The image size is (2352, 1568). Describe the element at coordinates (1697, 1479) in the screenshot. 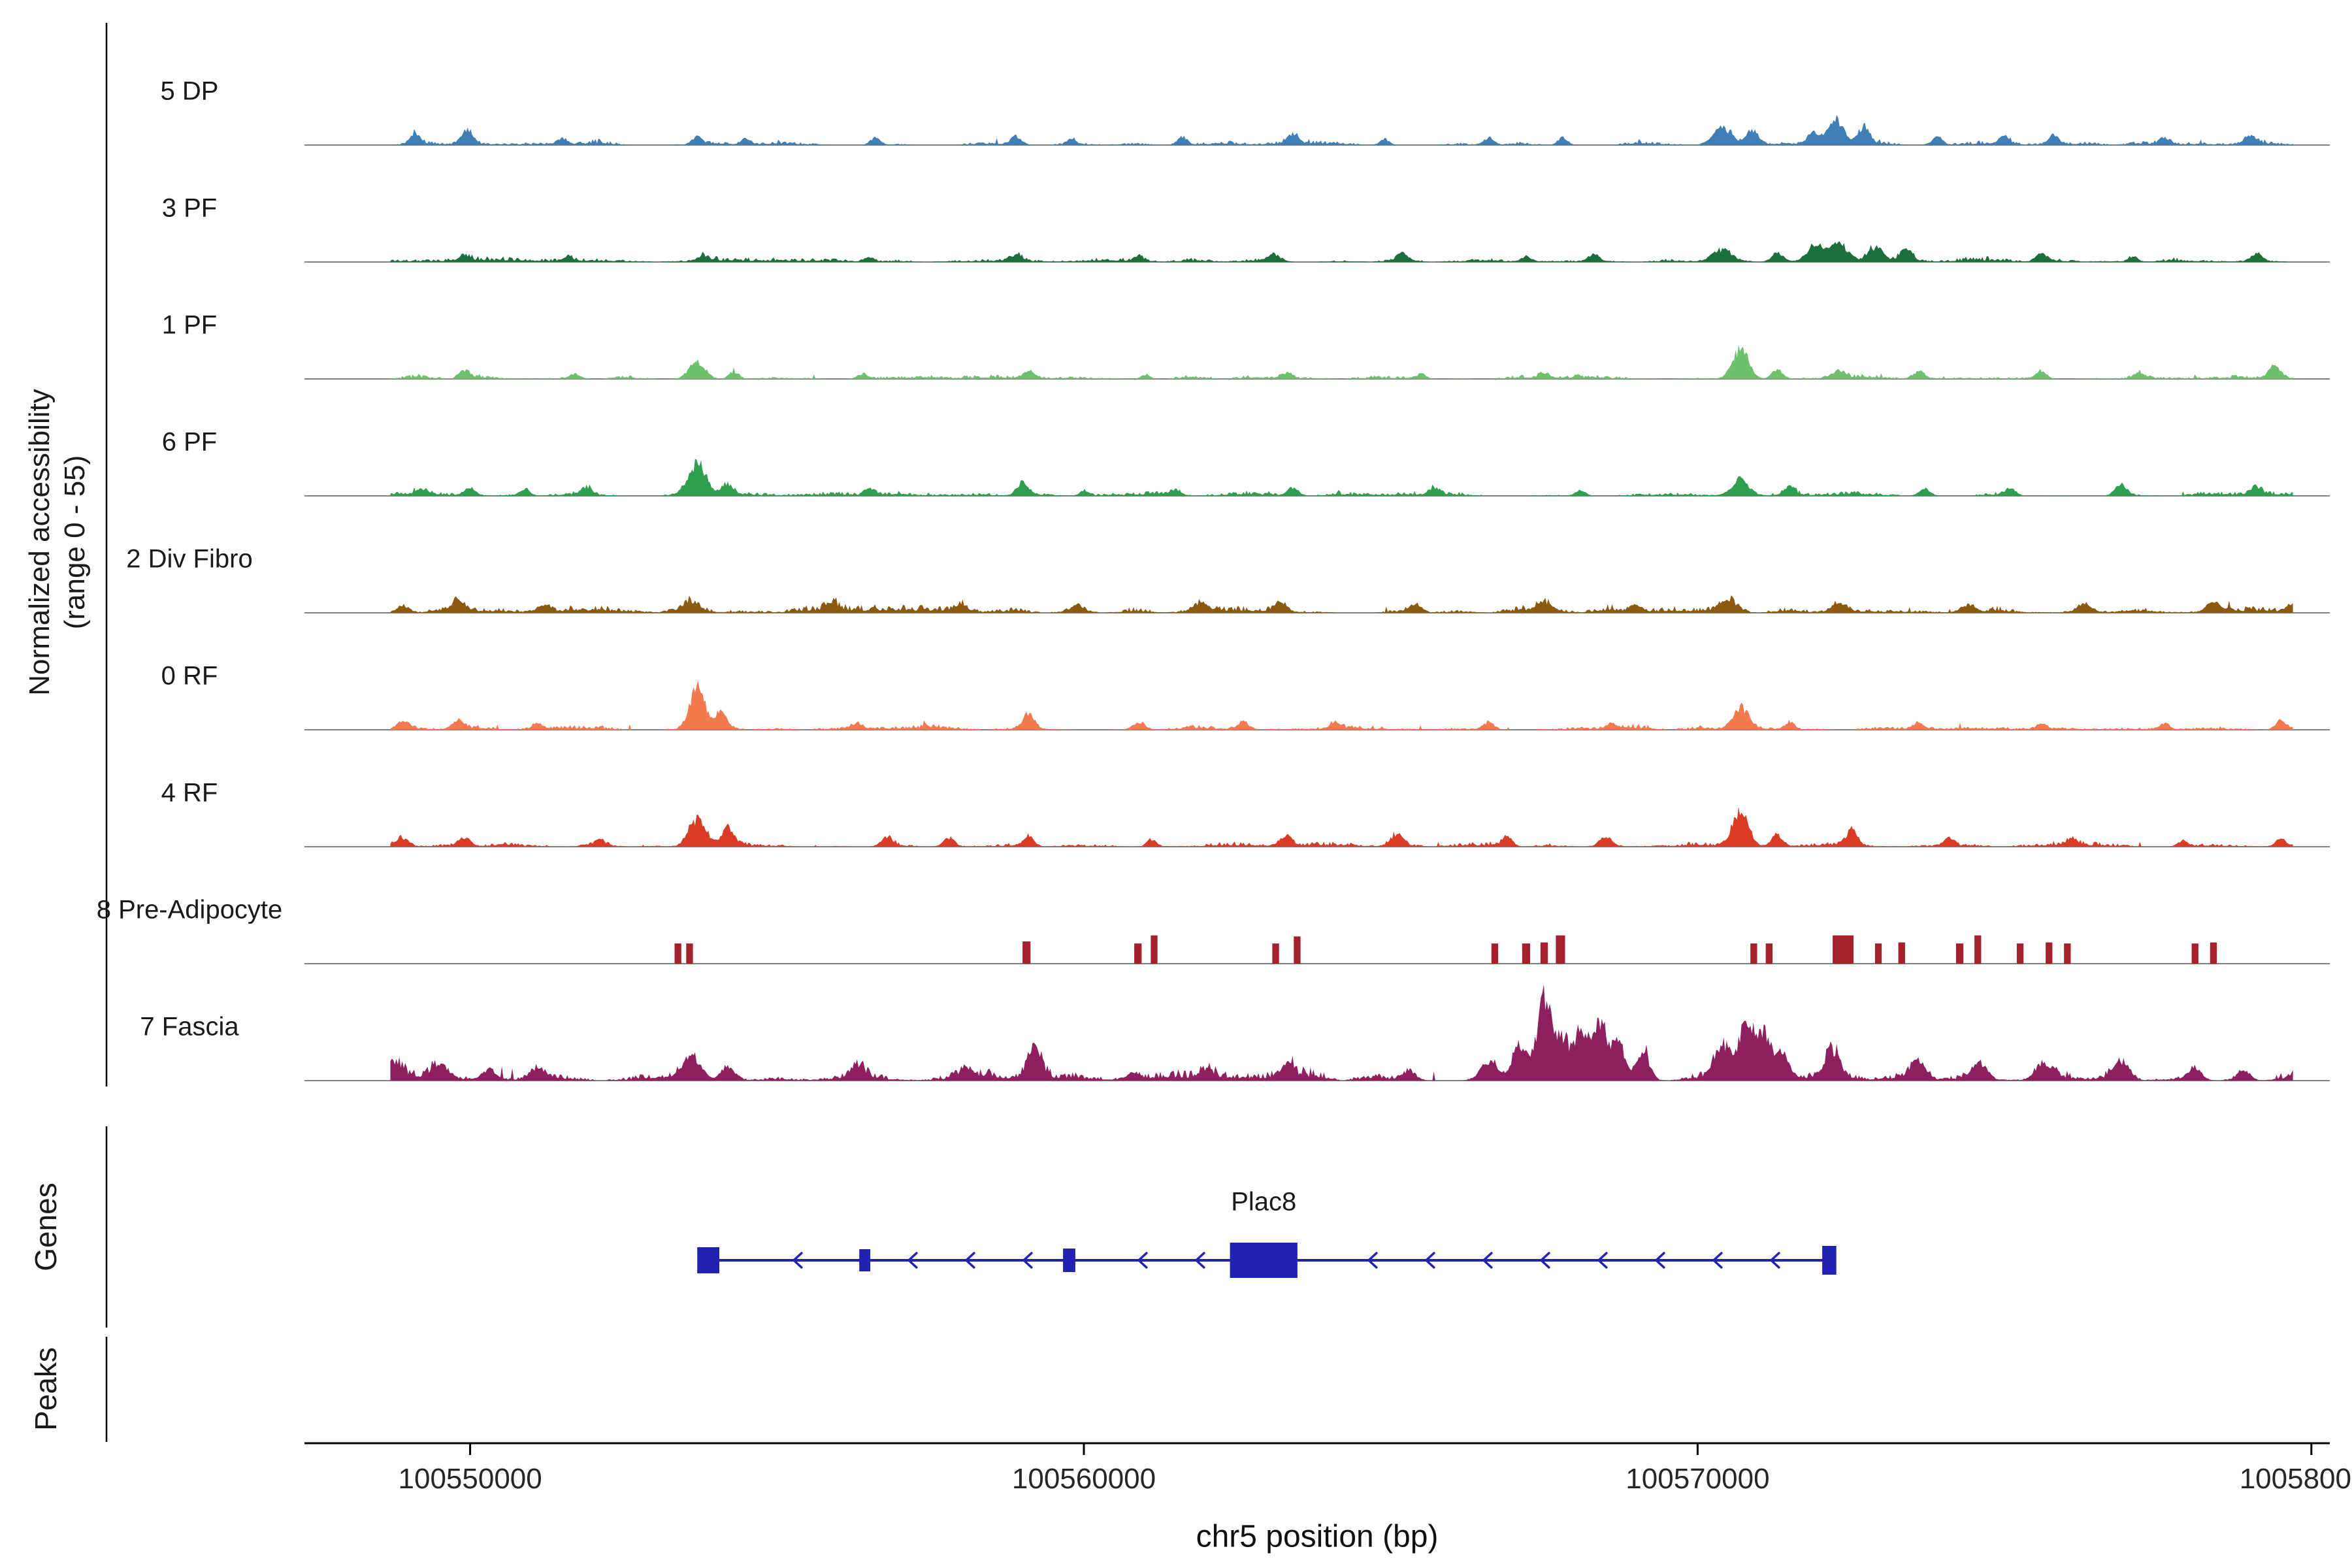

I see `x-tick-label: 100570000` at that location.